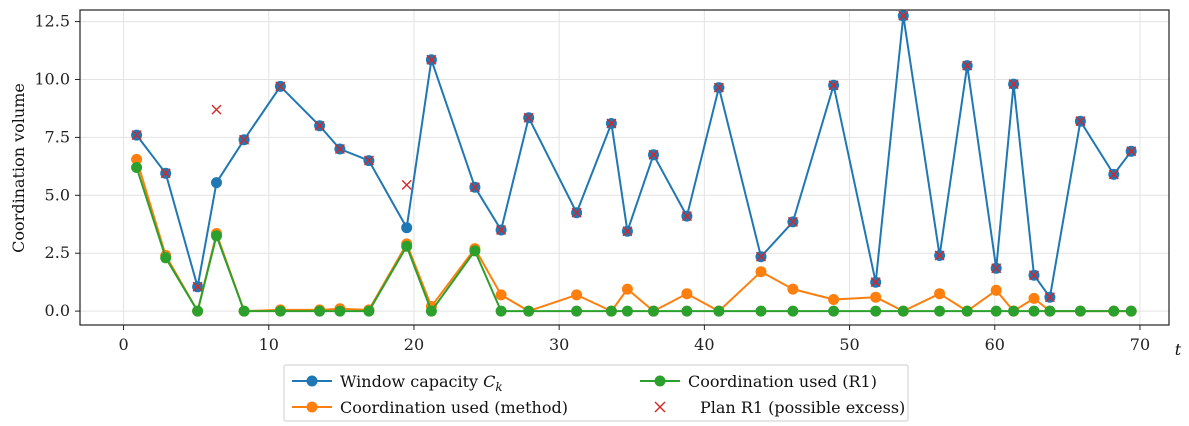 The width and height of the screenshot is (1189, 426). Describe the element at coordinates (758, 381) in the screenshot. I see `legend-entry-r1: Coordination used (R1)` at that location.